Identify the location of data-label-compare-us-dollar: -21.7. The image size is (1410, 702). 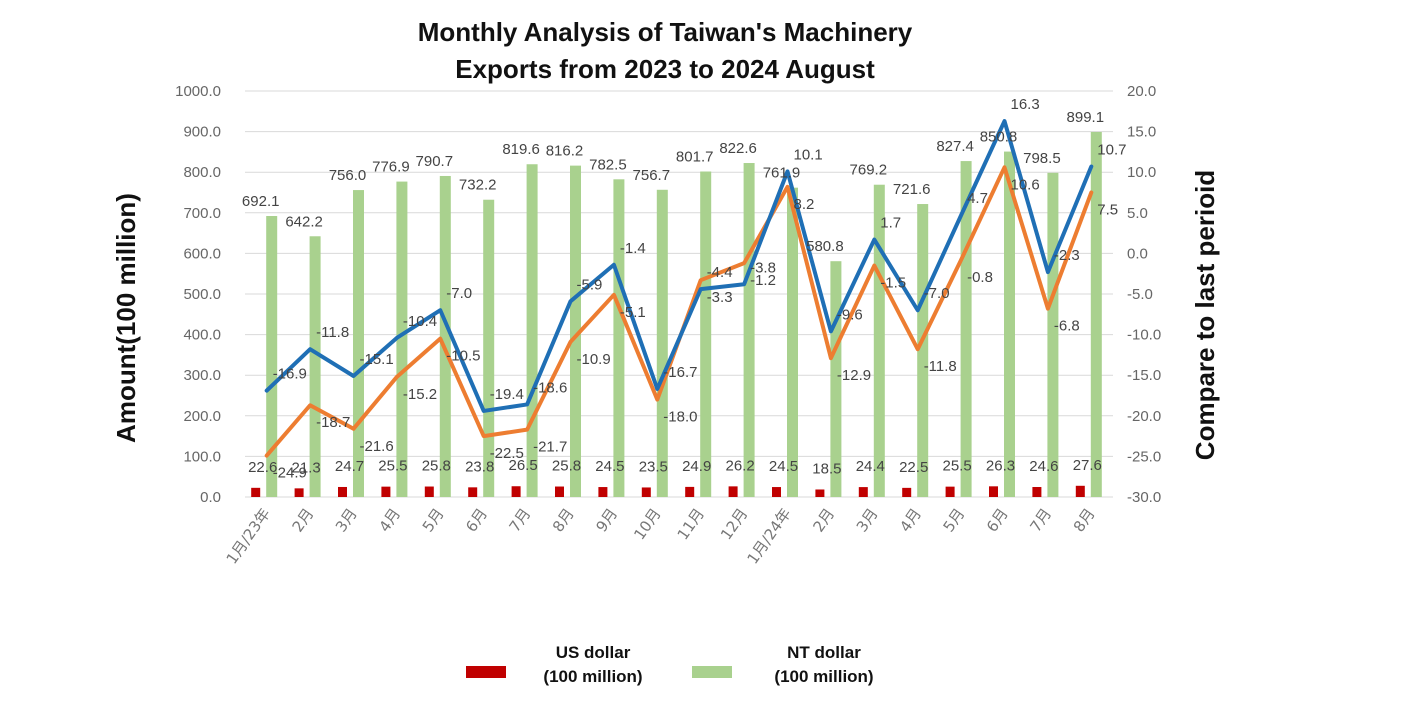
(550, 447).